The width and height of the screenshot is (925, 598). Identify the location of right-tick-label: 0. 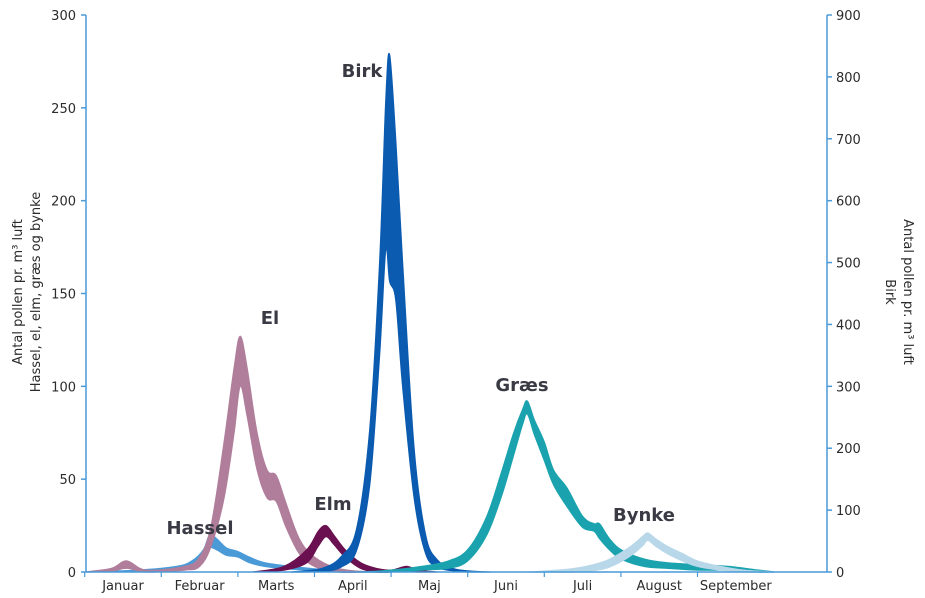
(840, 573).